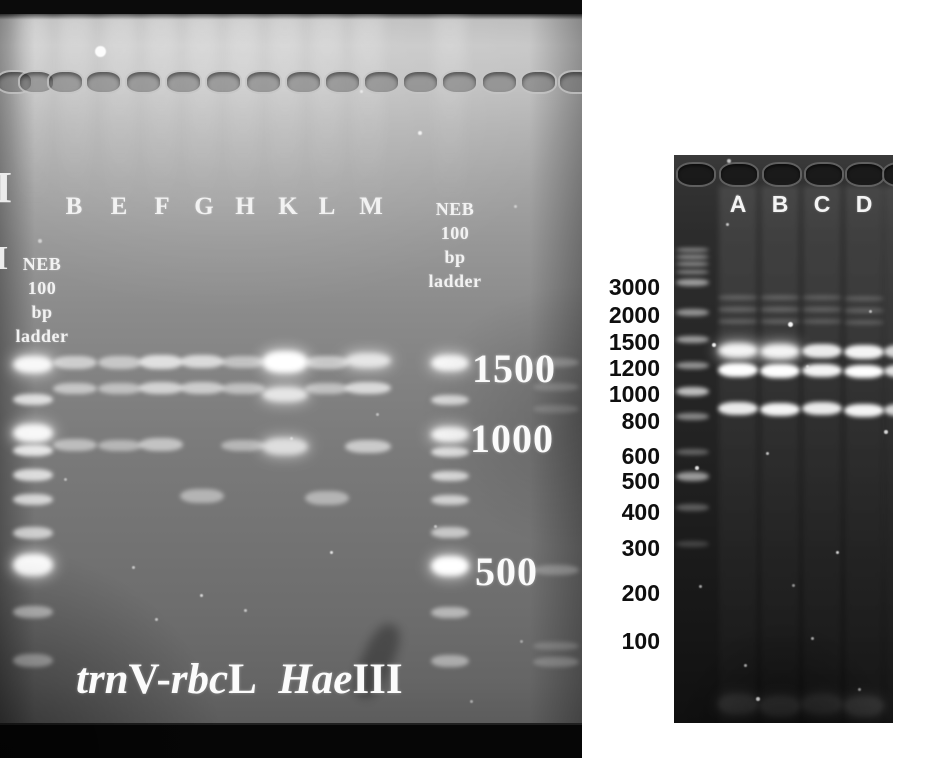  Describe the element at coordinates (242, 679) in the screenshot. I see `caption-segment: L` at that location.